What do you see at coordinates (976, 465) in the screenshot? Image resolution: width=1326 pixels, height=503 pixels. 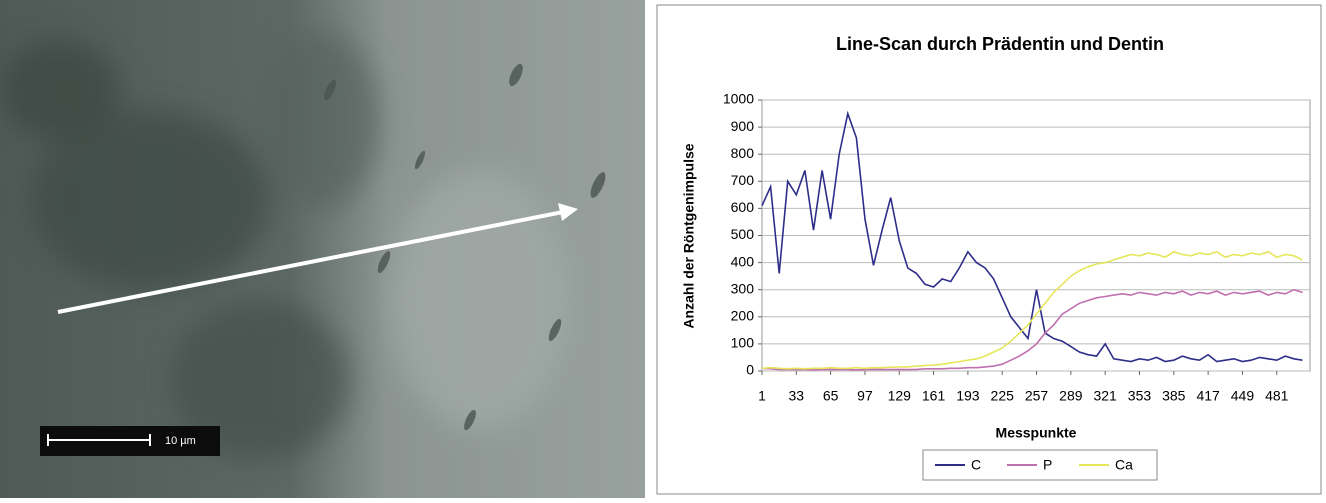 I see `legend-label: C` at bounding box center [976, 465].